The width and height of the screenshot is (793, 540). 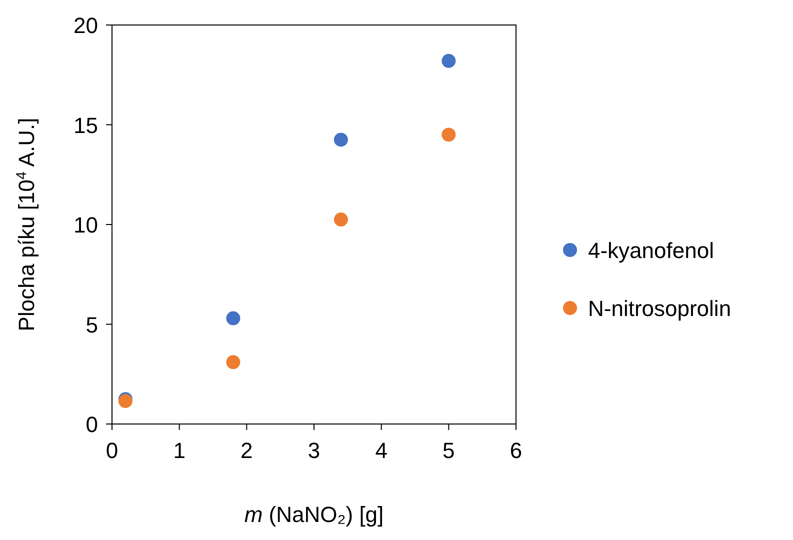 What do you see at coordinates (516, 450) in the screenshot?
I see `x-tick-label: 6` at bounding box center [516, 450].